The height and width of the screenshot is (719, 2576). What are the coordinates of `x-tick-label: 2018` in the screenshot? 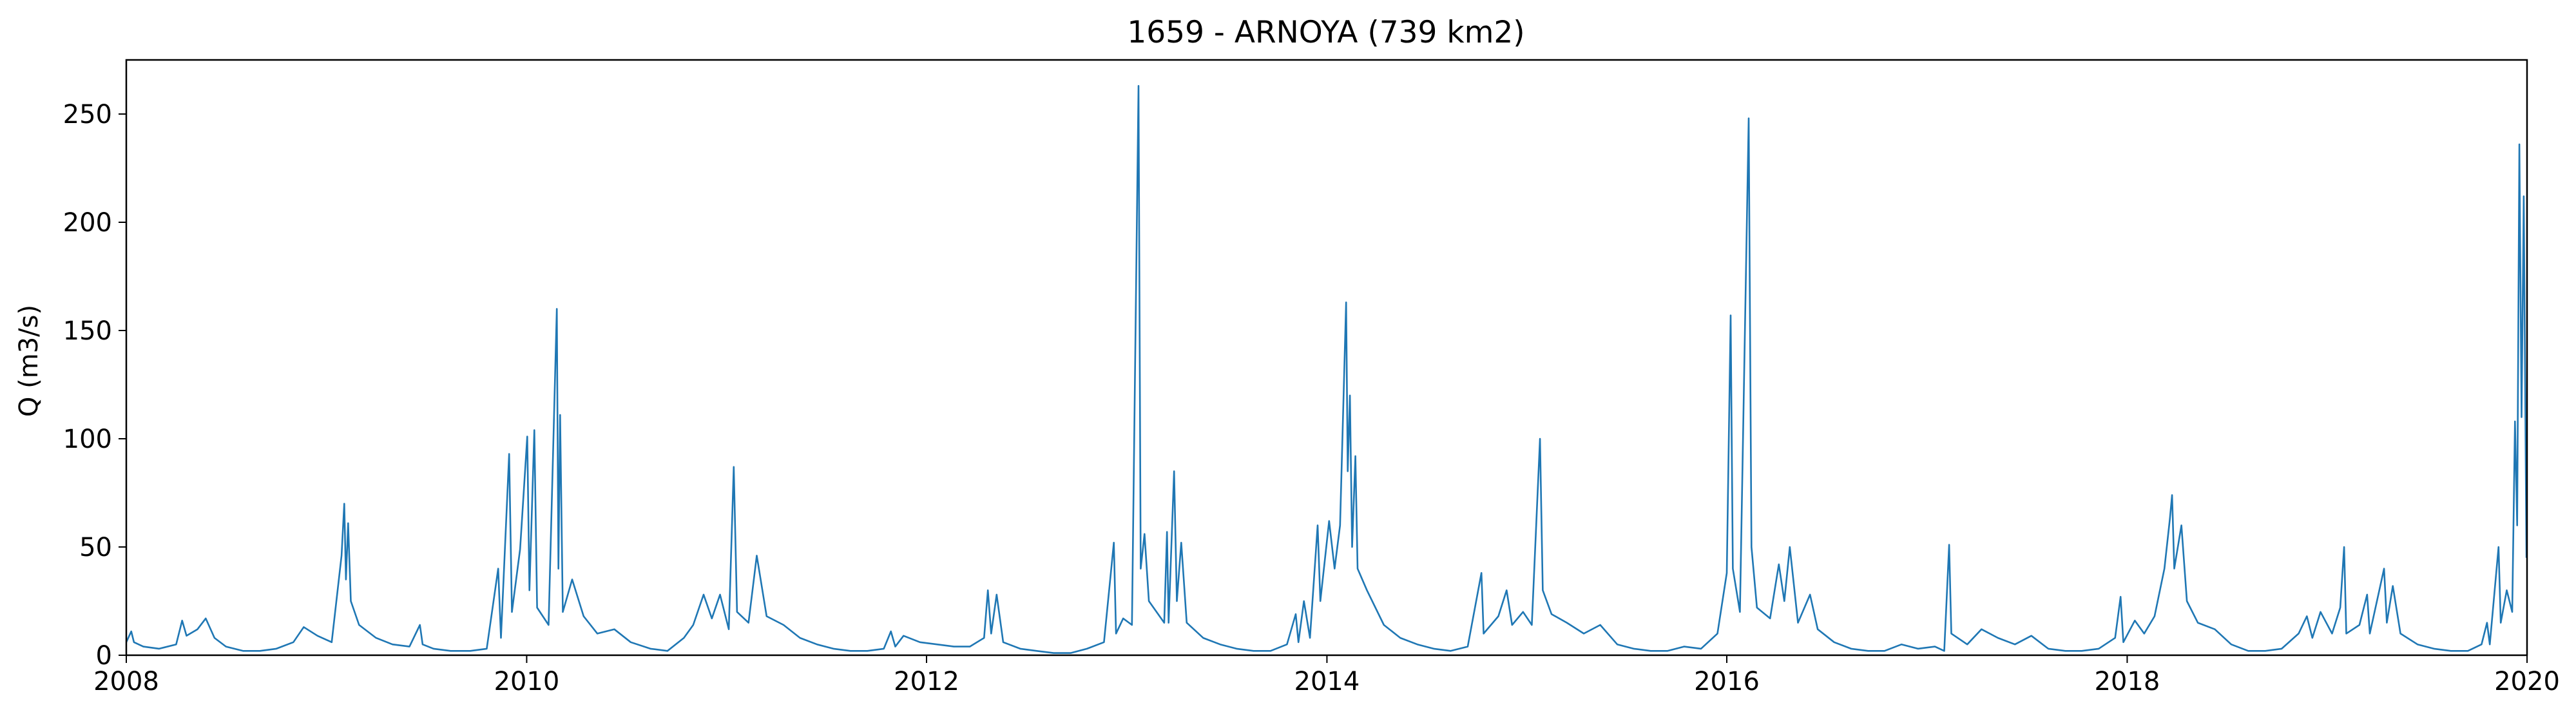 It's located at (2128, 681).